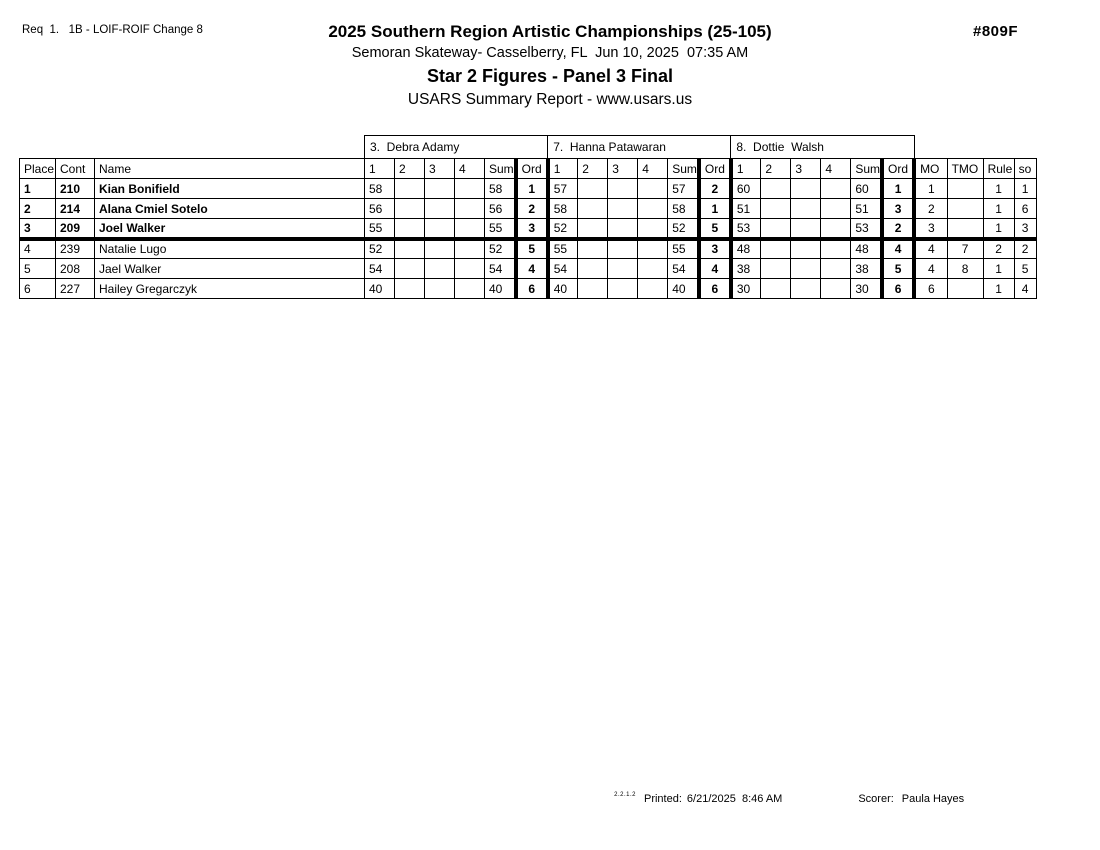  I want to click on ord-cell-judge3: 2, so click(898, 228).